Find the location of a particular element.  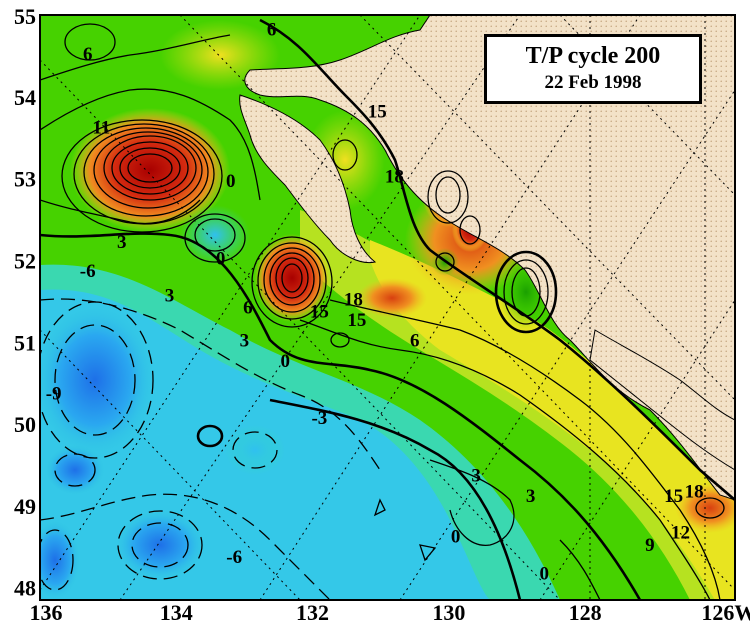

y-tick-label: 52 is located at coordinates (25, 260).